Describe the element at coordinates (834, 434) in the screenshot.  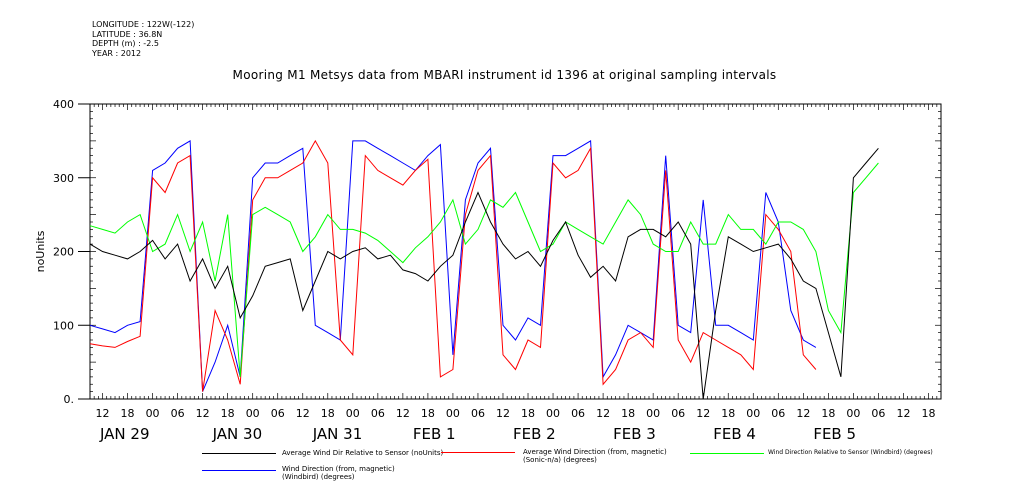
I see `x-day-label: FEB 5` at that location.